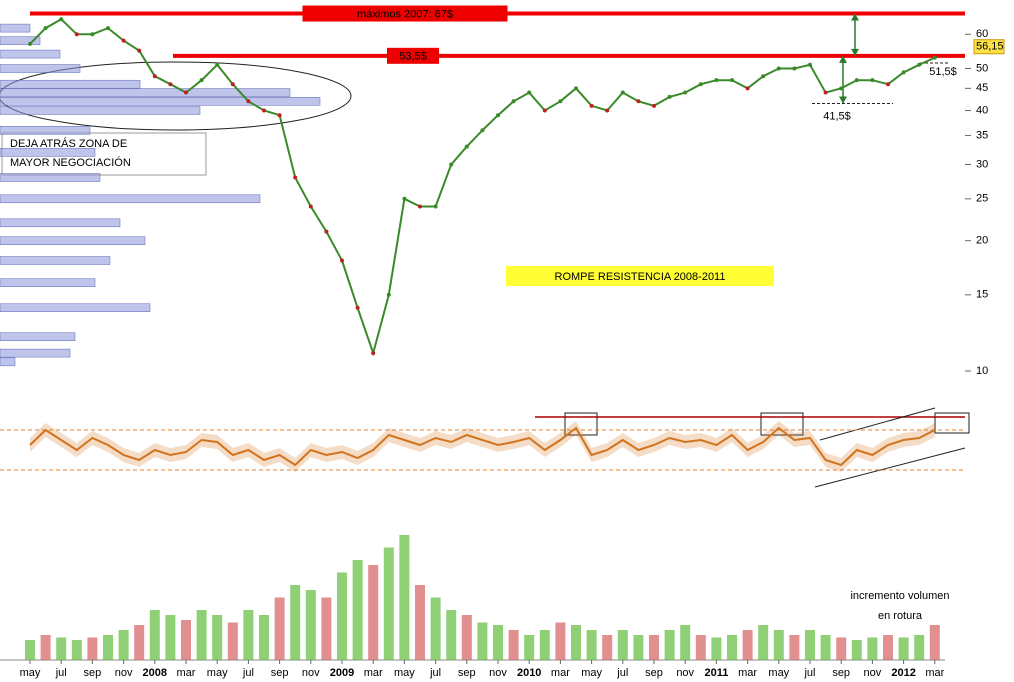 This screenshot has height=682, width=1014. Describe the element at coordinates (900, 616) in the screenshot. I see `volume-note: en rotura` at that location.